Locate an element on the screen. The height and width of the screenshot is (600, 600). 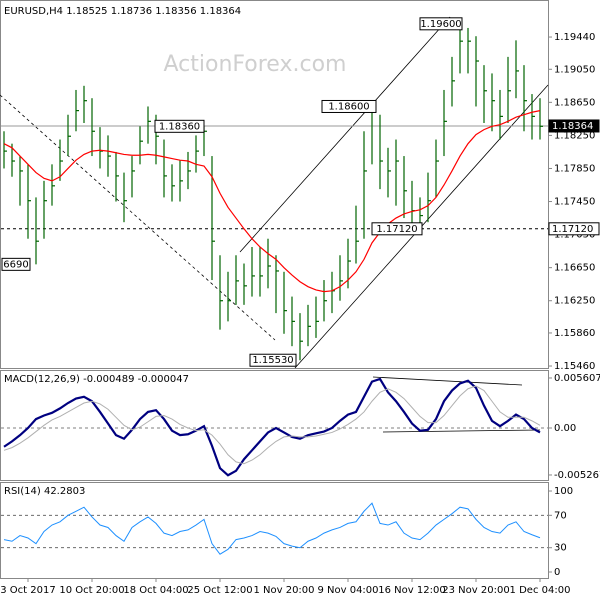
y-tick-label: 100 is located at coordinates (563, 491).